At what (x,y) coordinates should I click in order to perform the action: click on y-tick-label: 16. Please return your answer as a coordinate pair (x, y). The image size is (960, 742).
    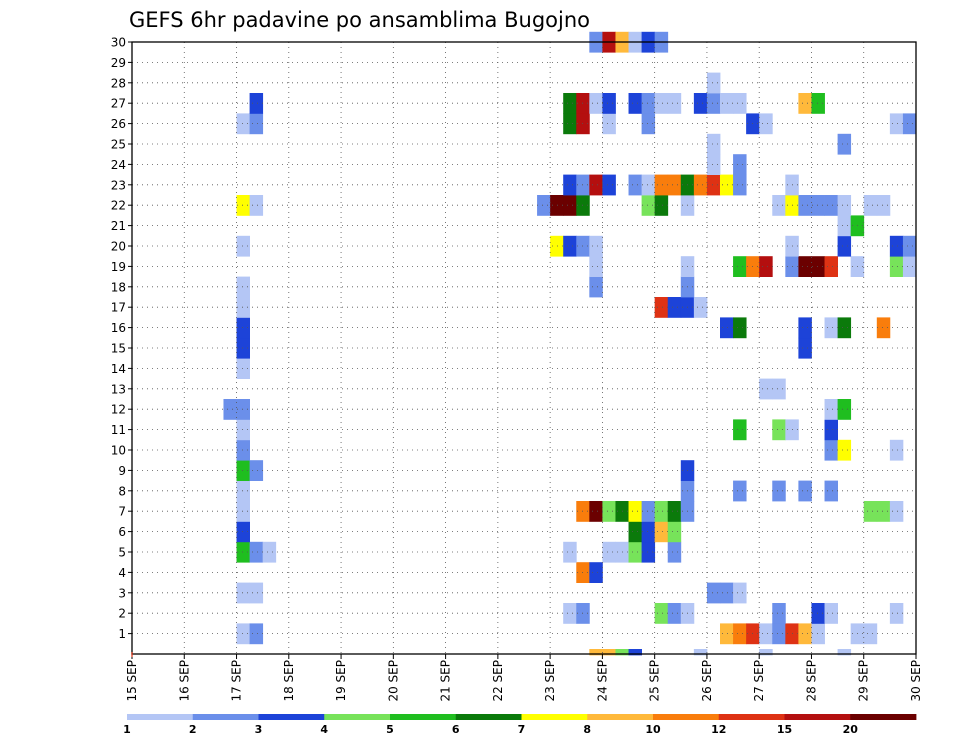
    Looking at the image, I should click on (118, 328).